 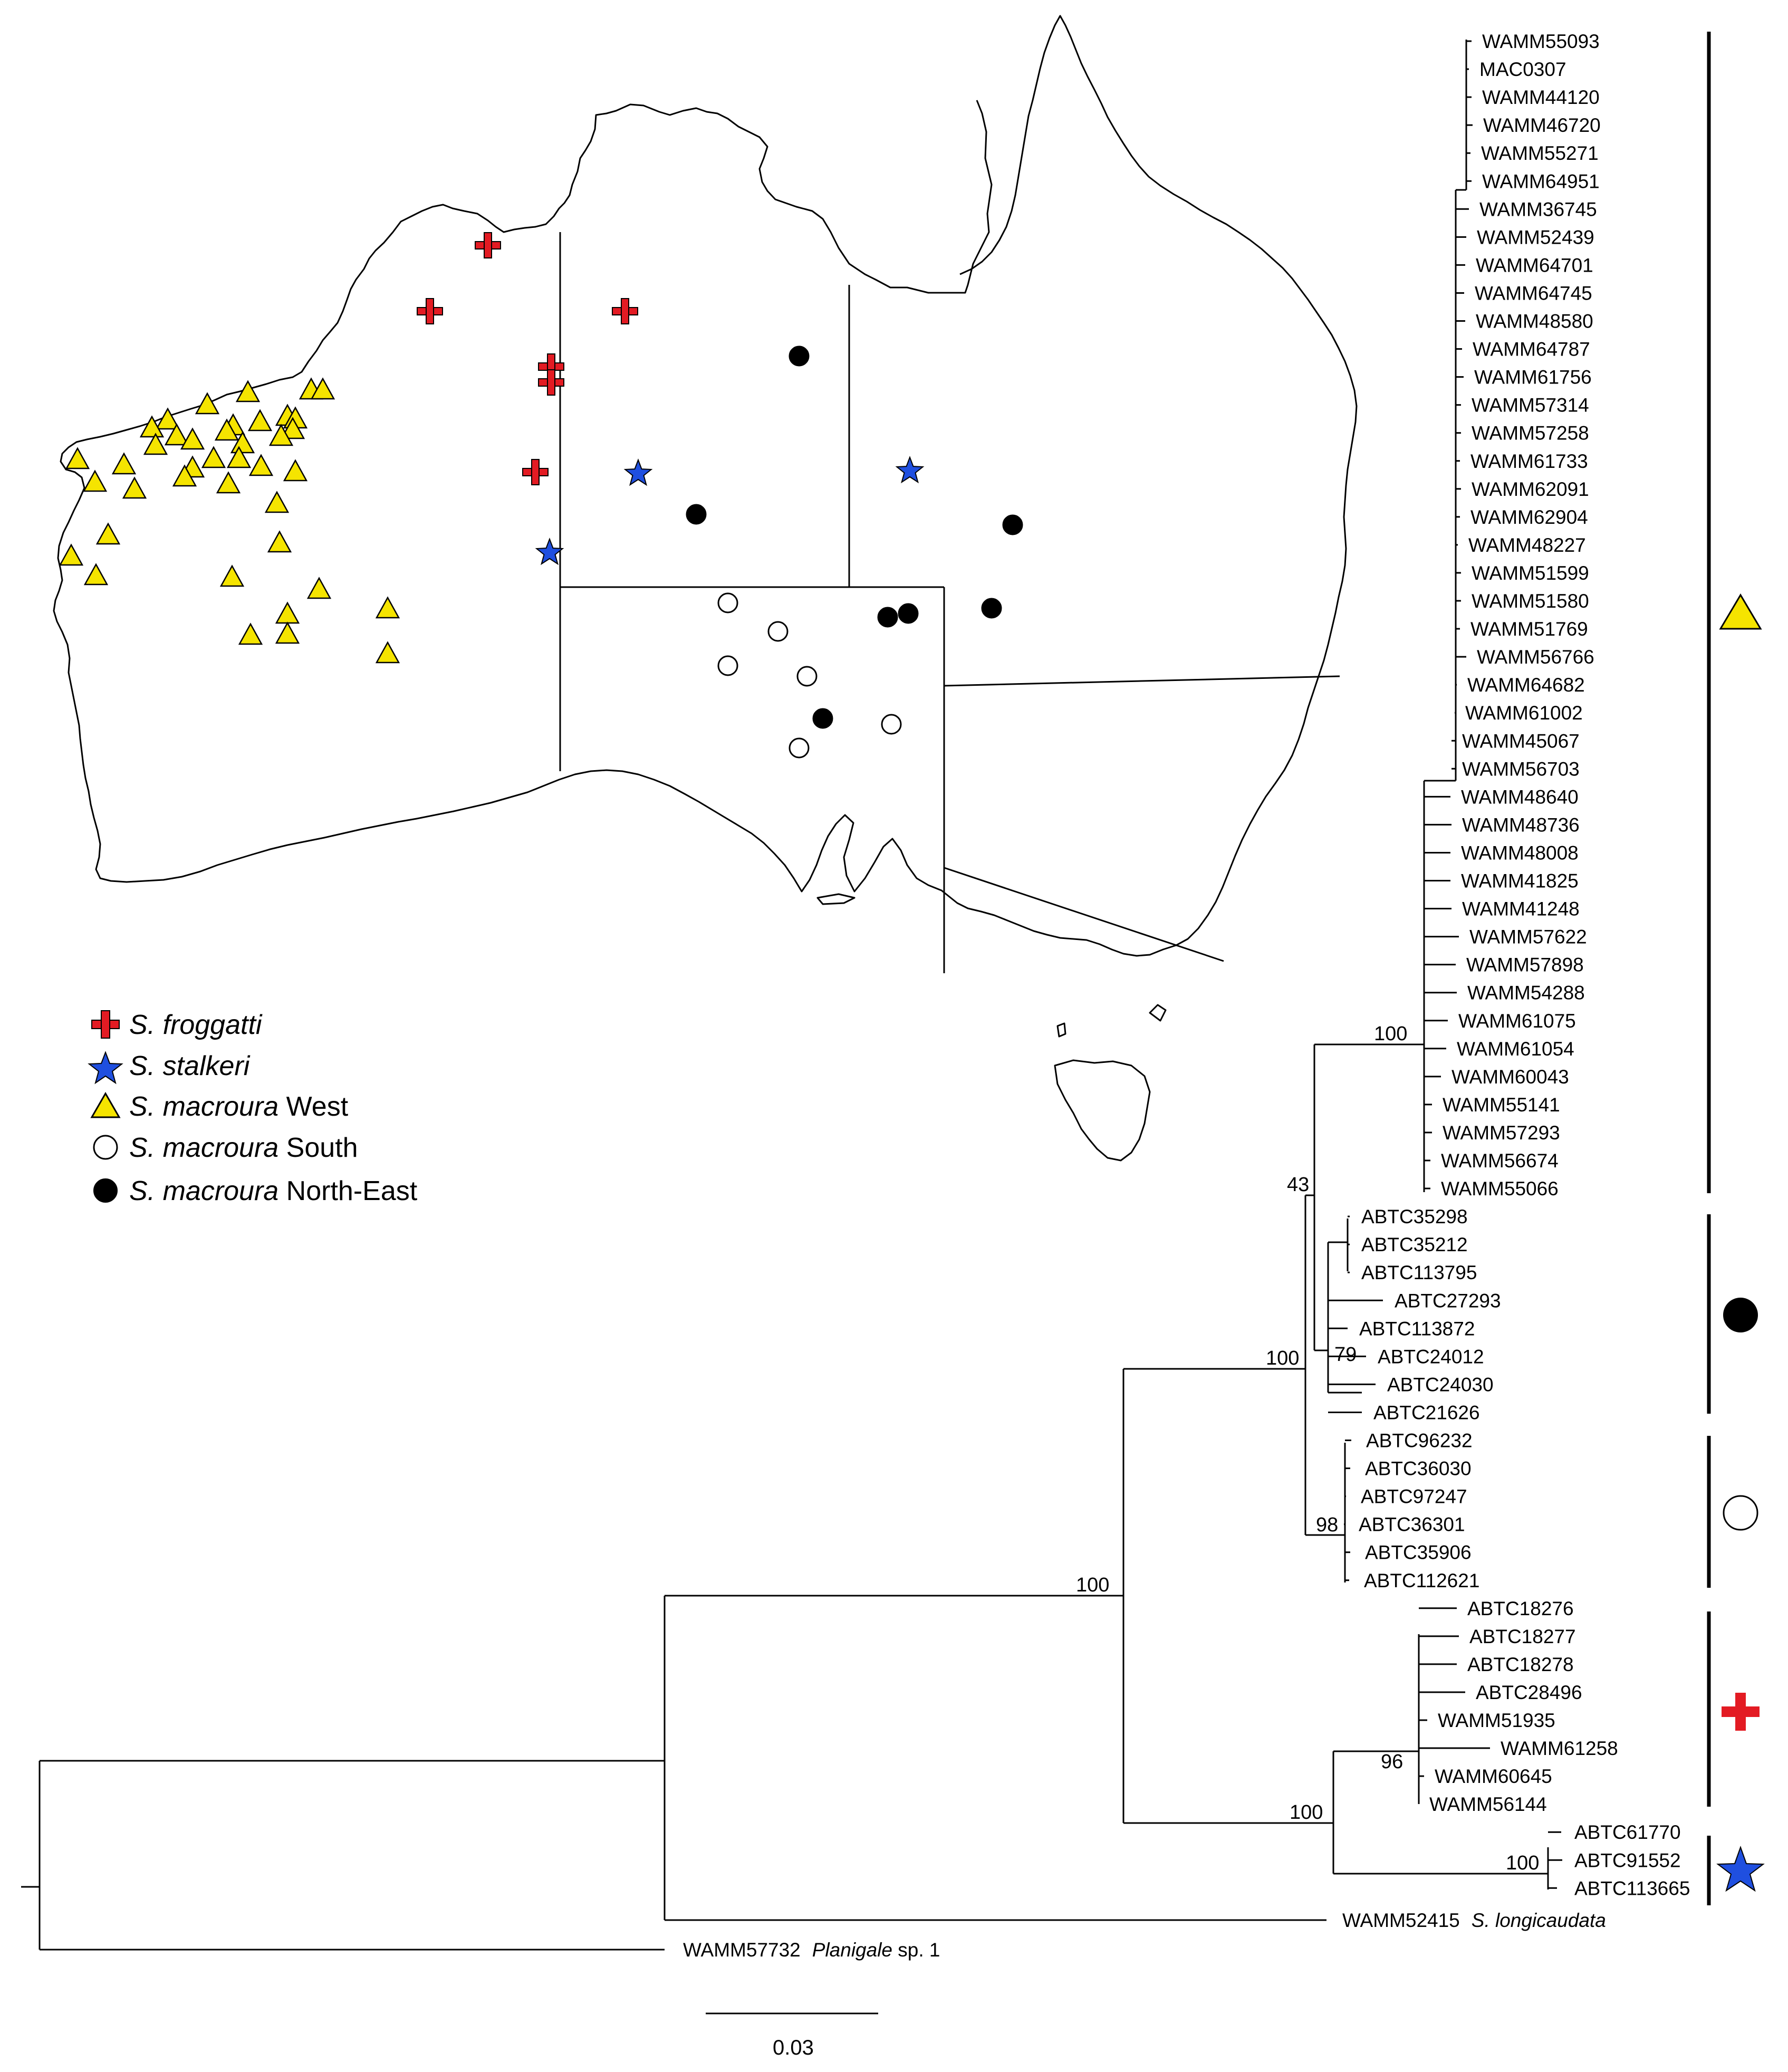 I want to click on tip-label: WAMM57314, so click(x=1530, y=405).